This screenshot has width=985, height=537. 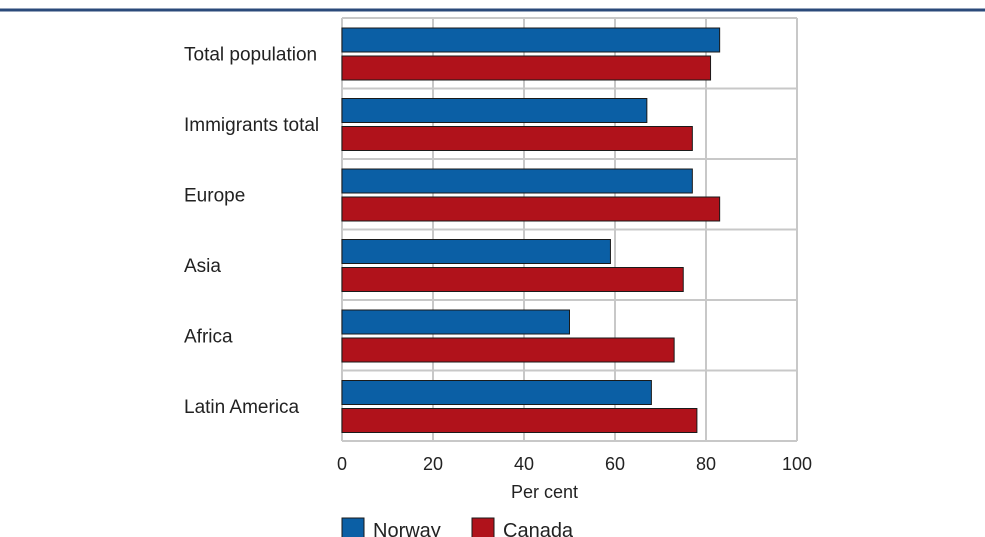 I want to click on x-axis-ticks: 0 20 40 60 80 100, so click(x=574, y=464).